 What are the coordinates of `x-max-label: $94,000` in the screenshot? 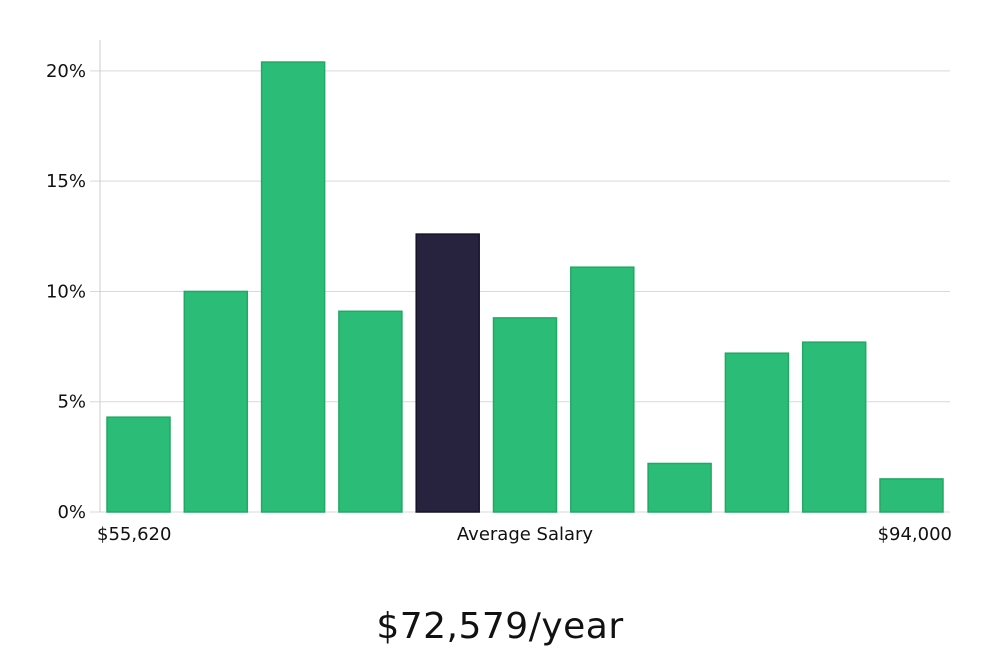 It's located at (915, 534).